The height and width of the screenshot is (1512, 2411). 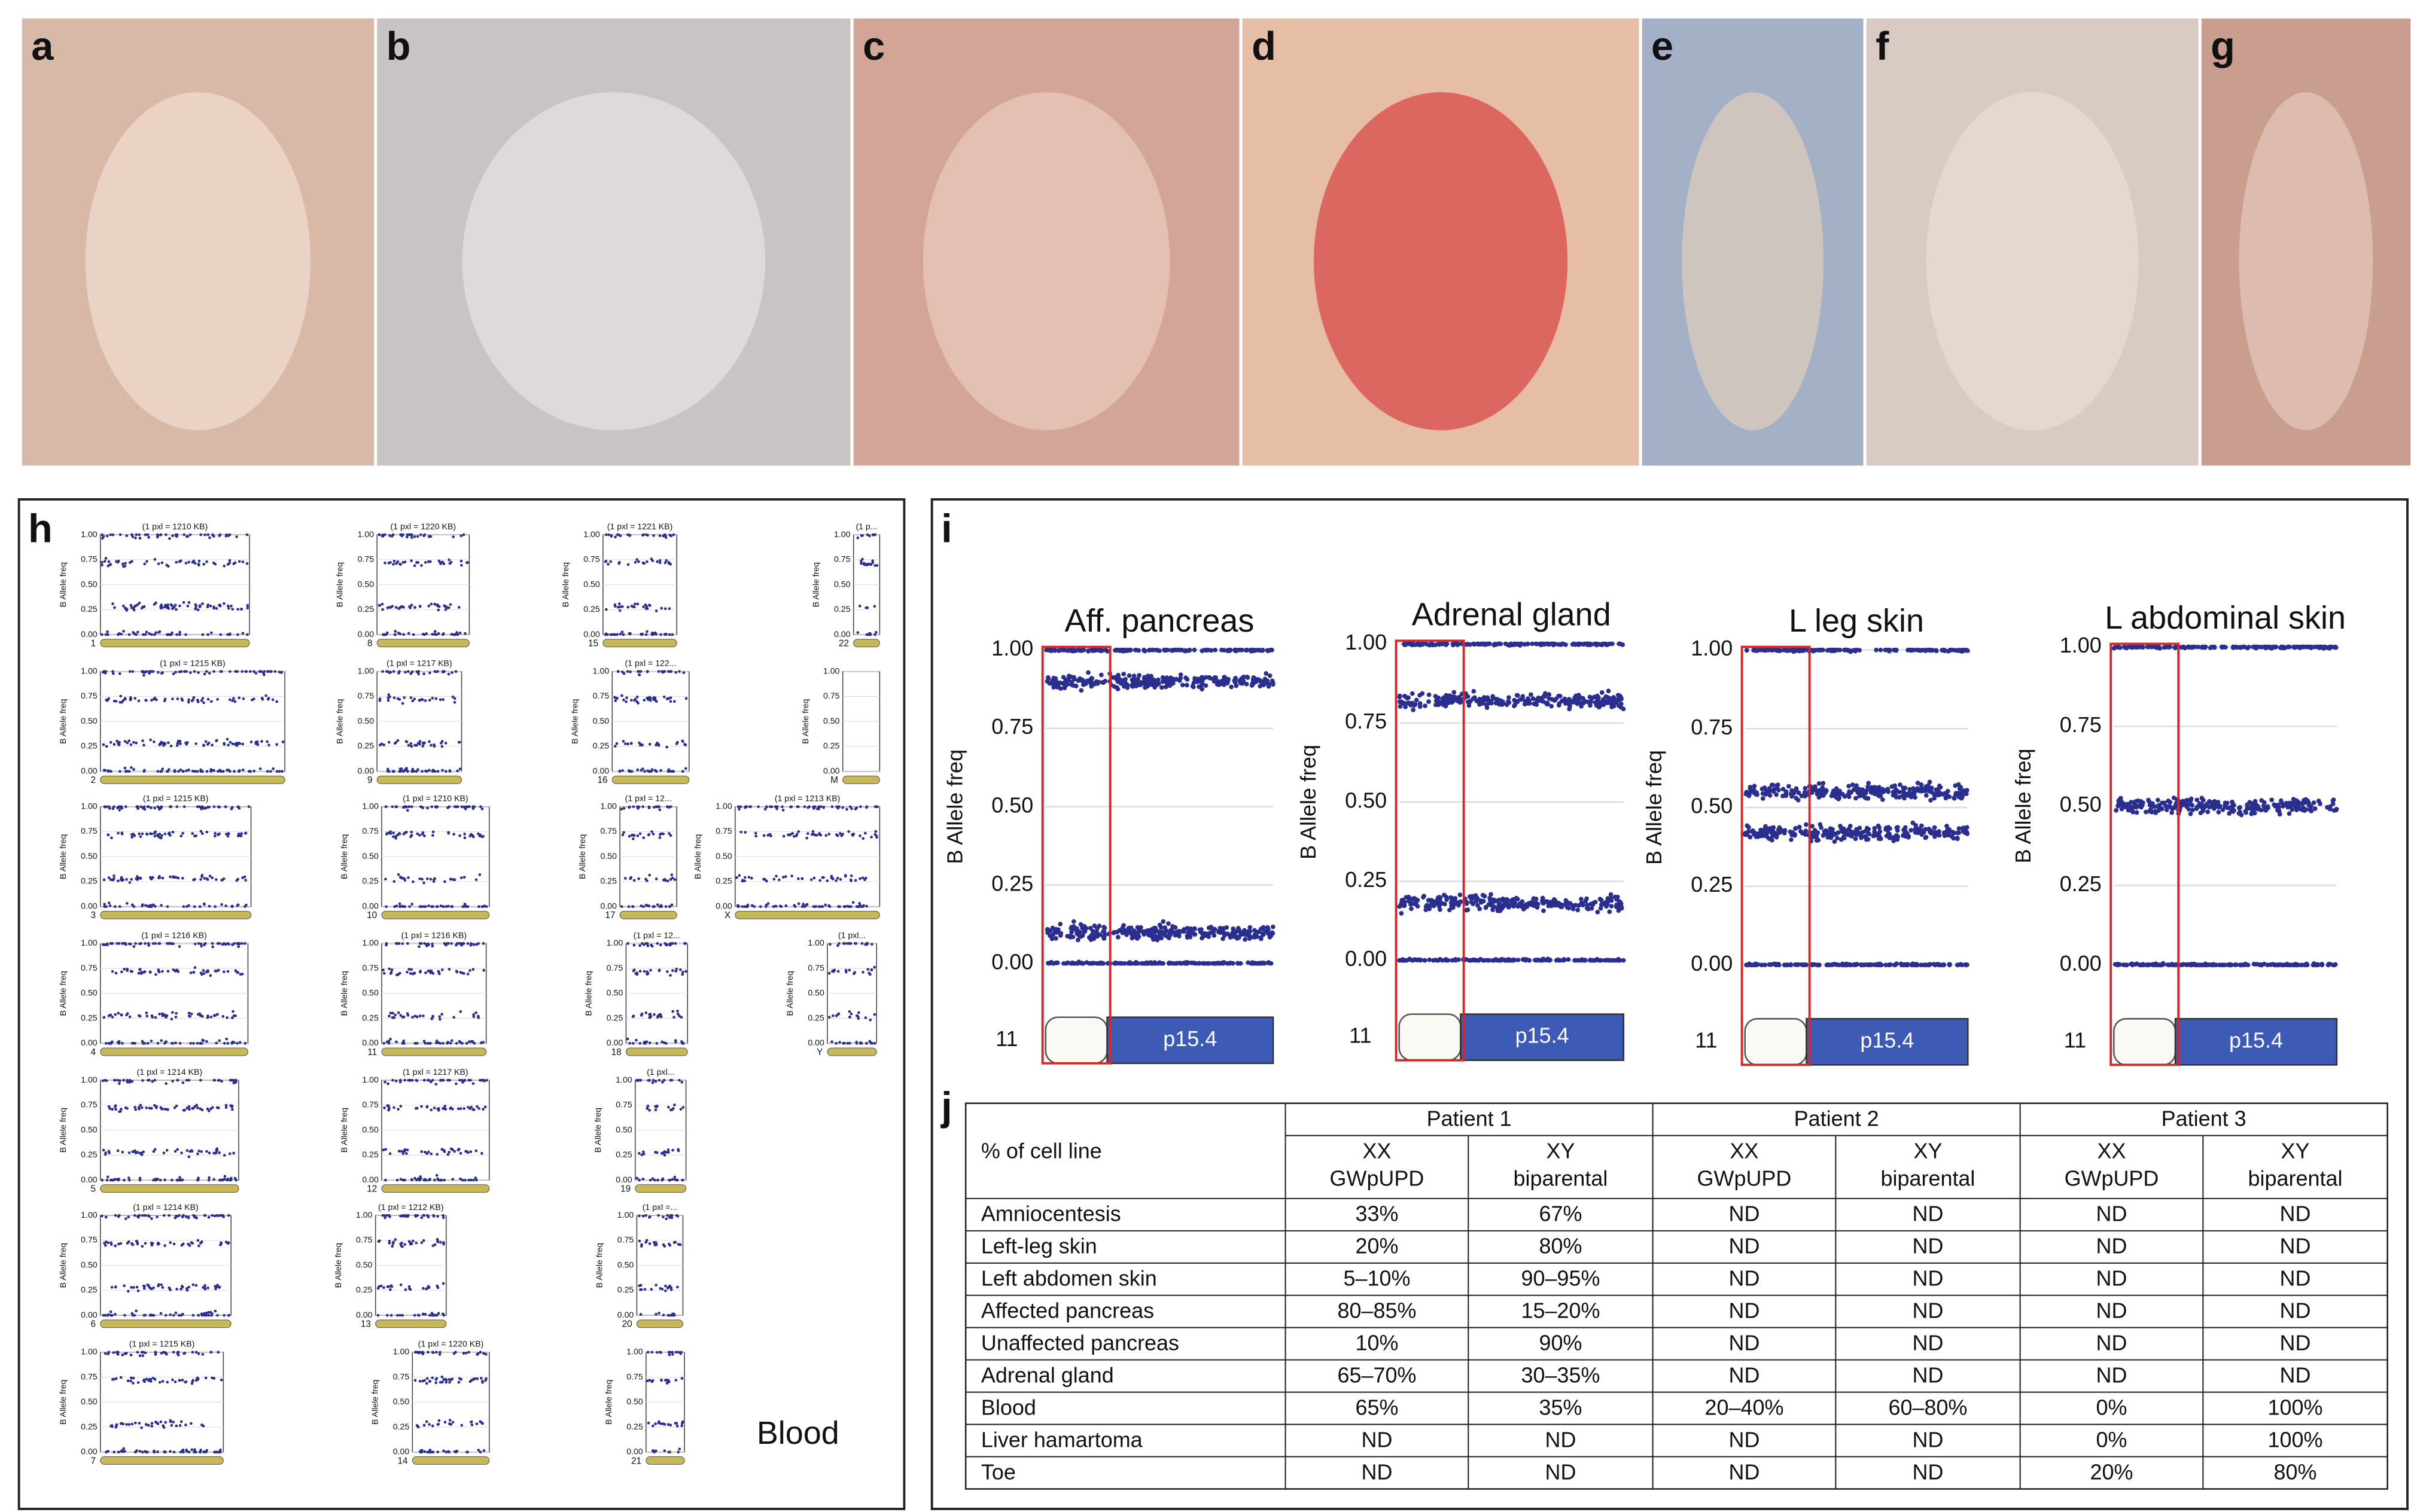 What do you see at coordinates (1046, 261) in the screenshot?
I see `photo-subject` at bounding box center [1046, 261].